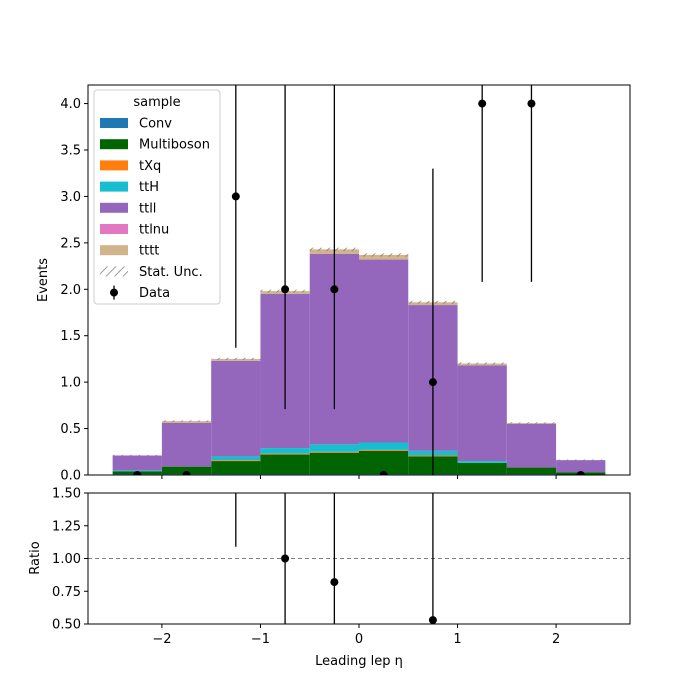 The height and width of the screenshot is (700, 700). What do you see at coordinates (35, 557) in the screenshot?
I see `ratio-y-axis-label: Ratio` at bounding box center [35, 557].